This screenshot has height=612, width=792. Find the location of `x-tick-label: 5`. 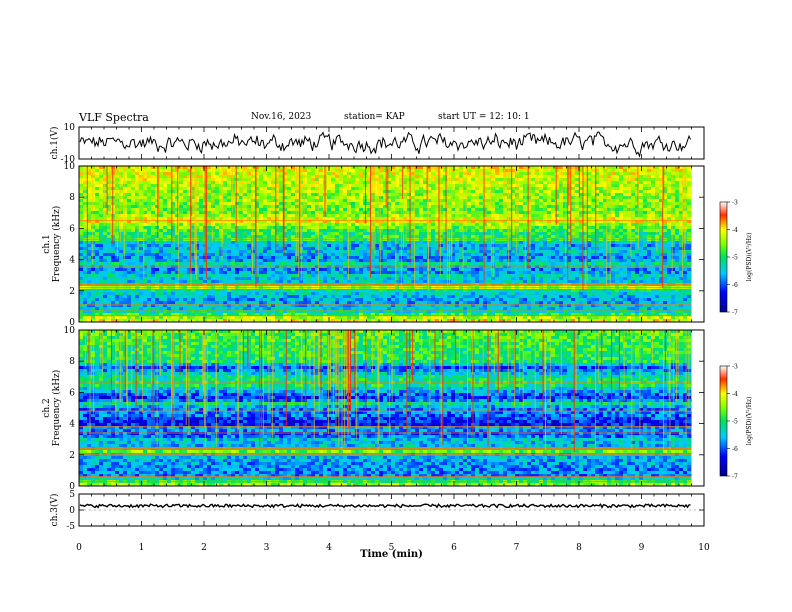

x-tick-label: 5 is located at coordinates (392, 548).